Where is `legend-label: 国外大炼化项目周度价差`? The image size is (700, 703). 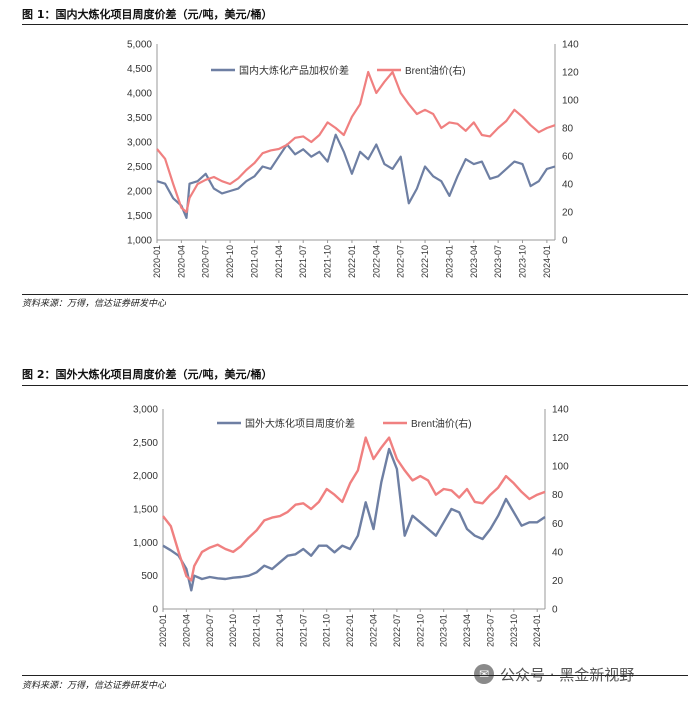
legend-label: 国外大炼化项目周度价差 is located at coordinates (300, 423).